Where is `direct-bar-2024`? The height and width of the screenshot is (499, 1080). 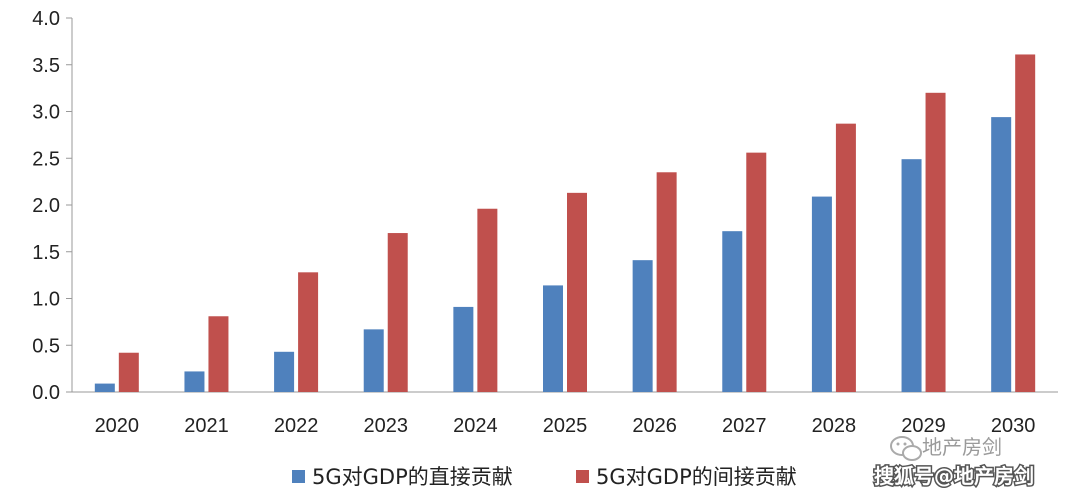 direct-bar-2024 is located at coordinates (463, 349).